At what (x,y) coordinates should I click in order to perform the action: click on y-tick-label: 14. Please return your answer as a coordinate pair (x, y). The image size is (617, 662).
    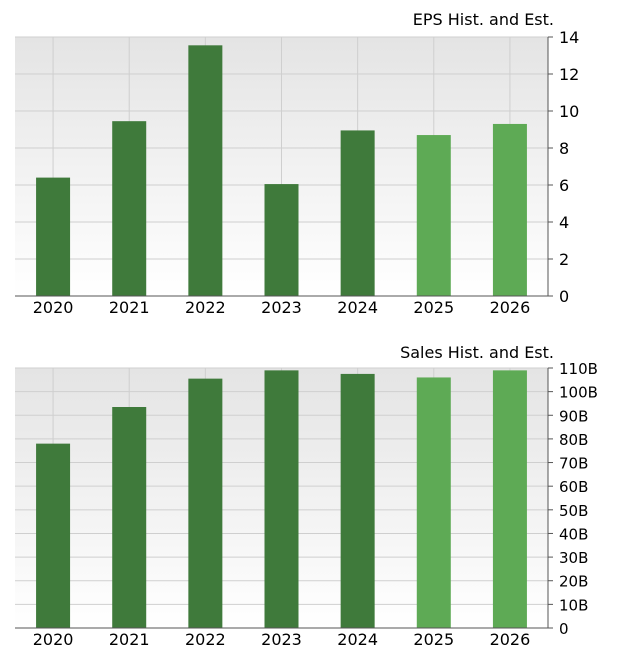
    Looking at the image, I should click on (569, 37).